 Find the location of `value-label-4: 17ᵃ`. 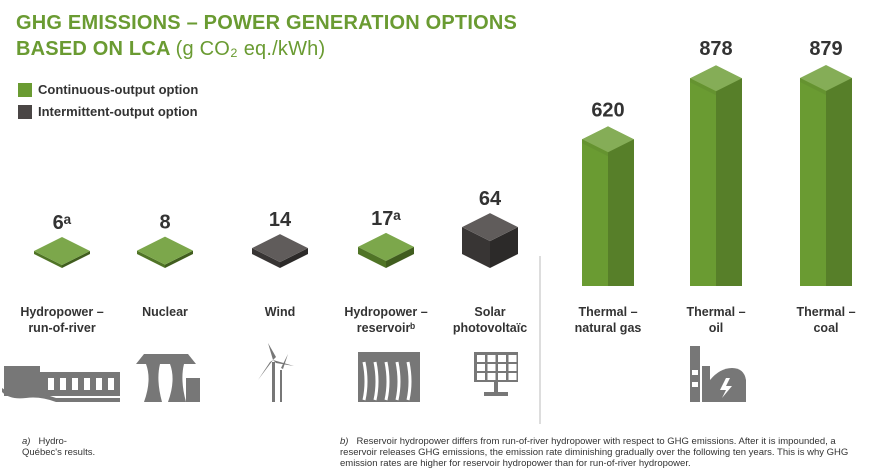

value-label-4: 17ᵃ is located at coordinates (386, 219).